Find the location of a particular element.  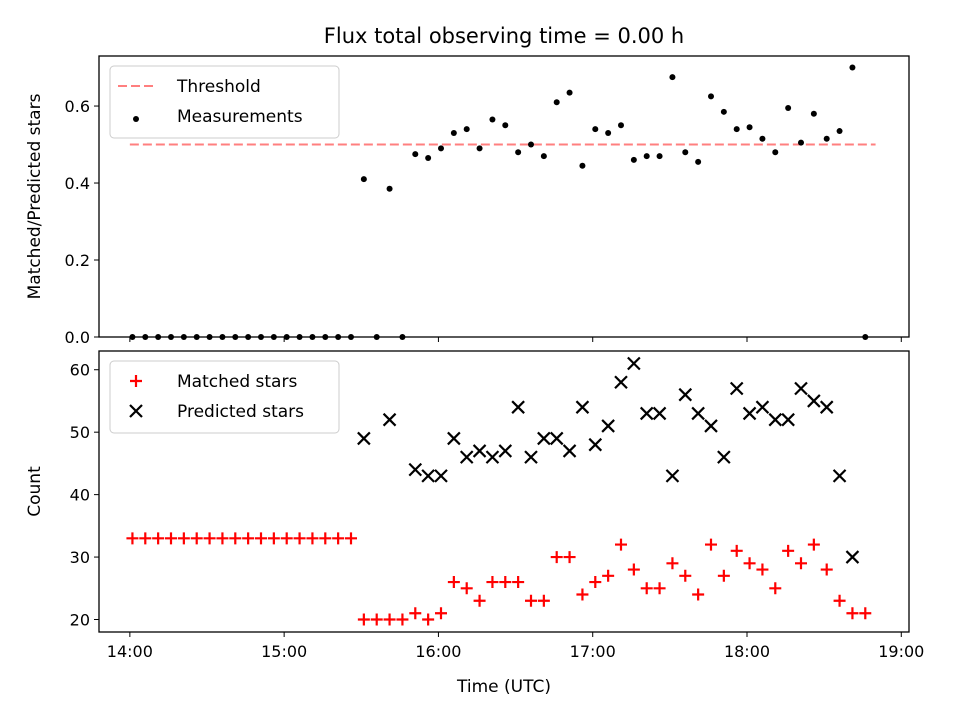

y-tick-label: 30 is located at coordinates (80, 557).